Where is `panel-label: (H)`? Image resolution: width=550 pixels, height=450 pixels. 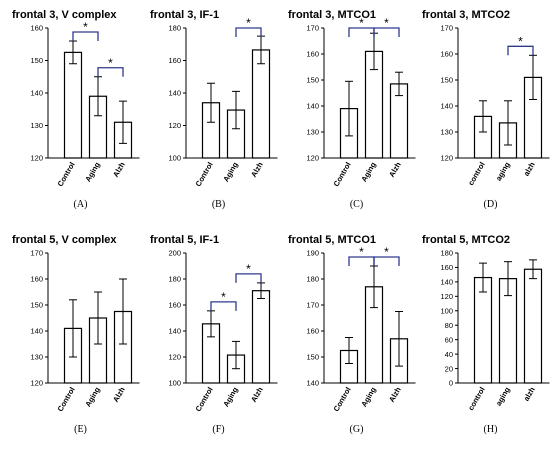 panel-label: (H) is located at coordinates (491, 429).